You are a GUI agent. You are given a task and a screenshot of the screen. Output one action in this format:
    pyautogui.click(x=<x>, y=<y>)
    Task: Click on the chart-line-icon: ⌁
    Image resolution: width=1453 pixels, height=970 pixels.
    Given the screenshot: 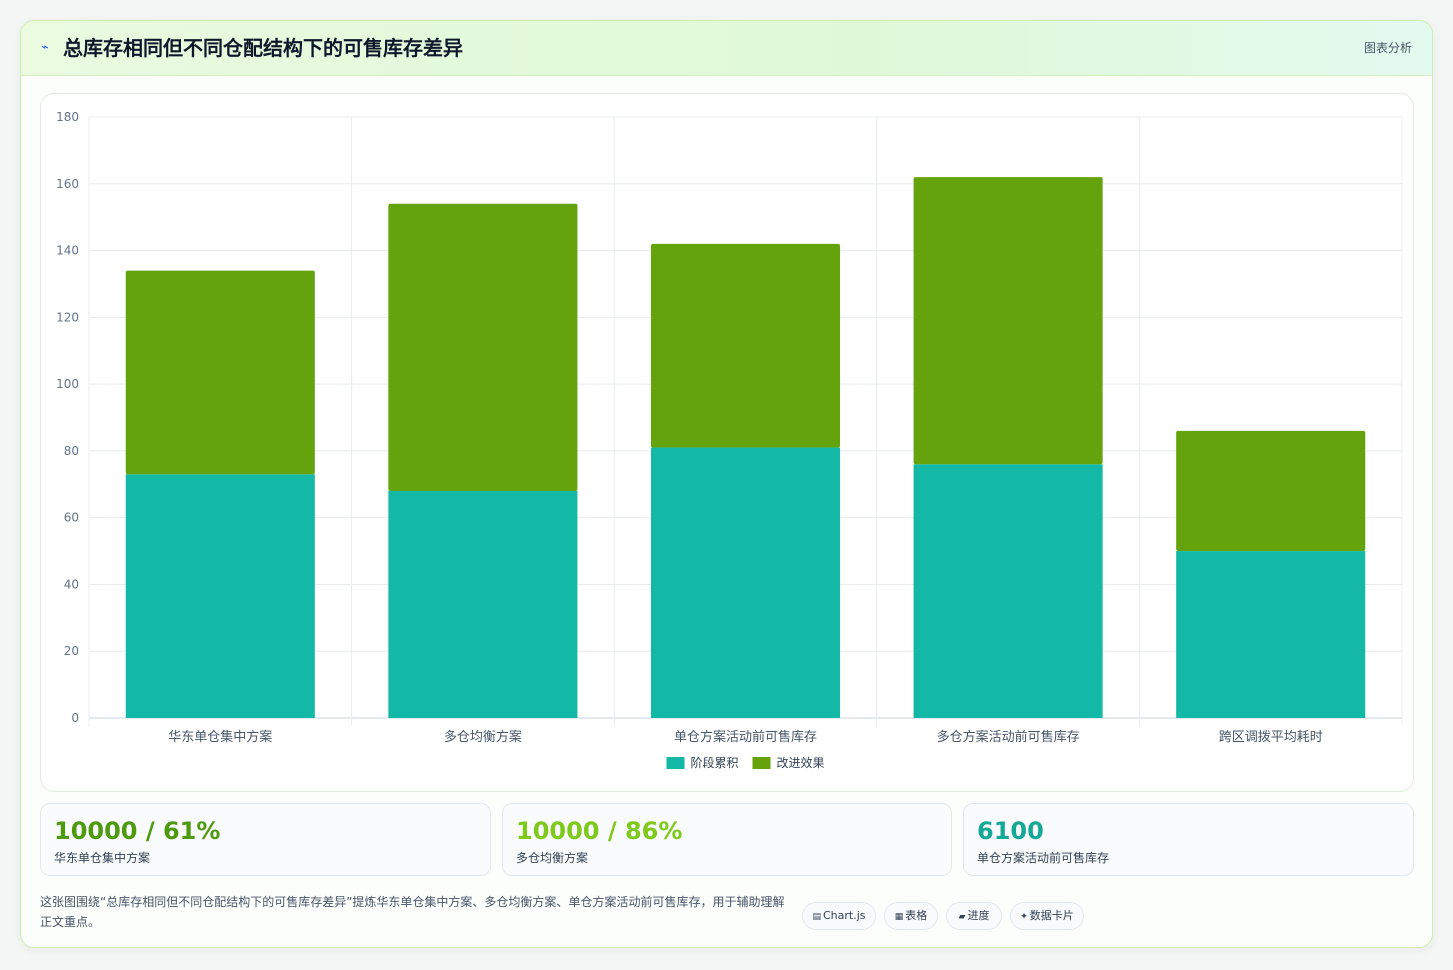 What is the action you would take?
    pyautogui.click(x=45, y=47)
    